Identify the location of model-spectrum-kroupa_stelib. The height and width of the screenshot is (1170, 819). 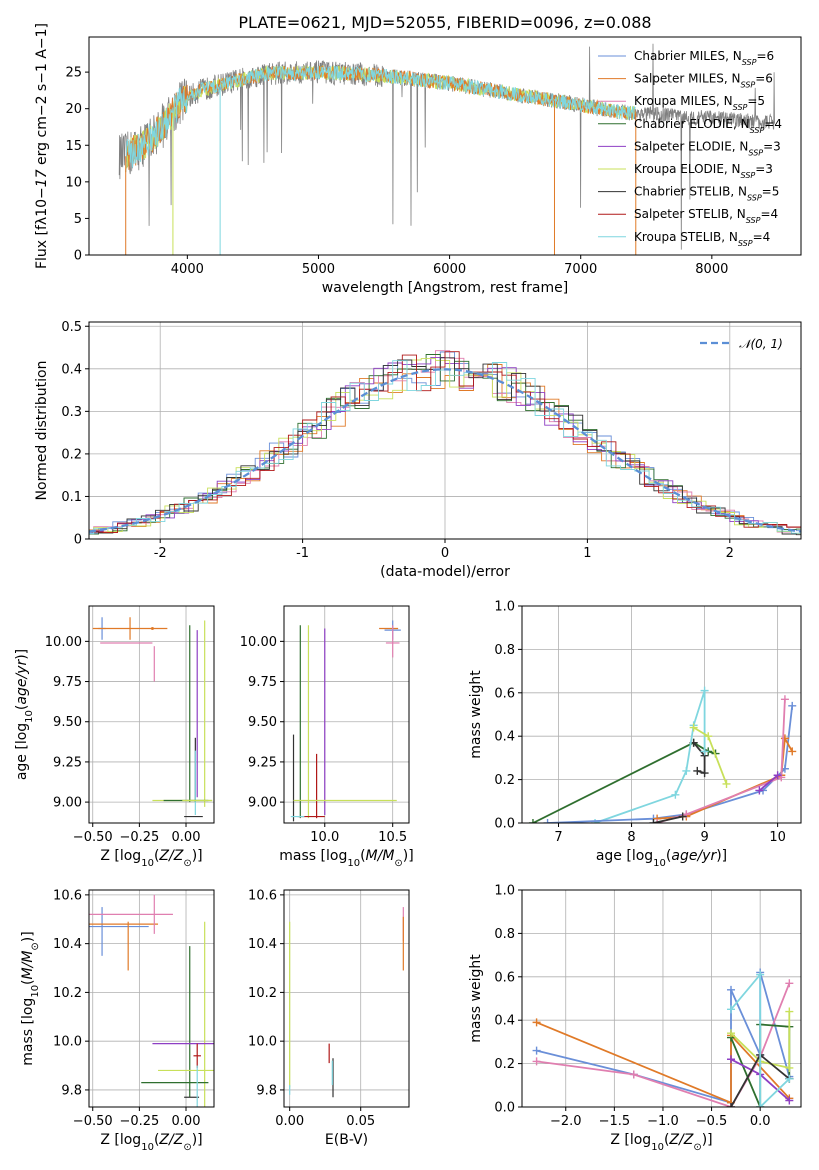
(380, 119).